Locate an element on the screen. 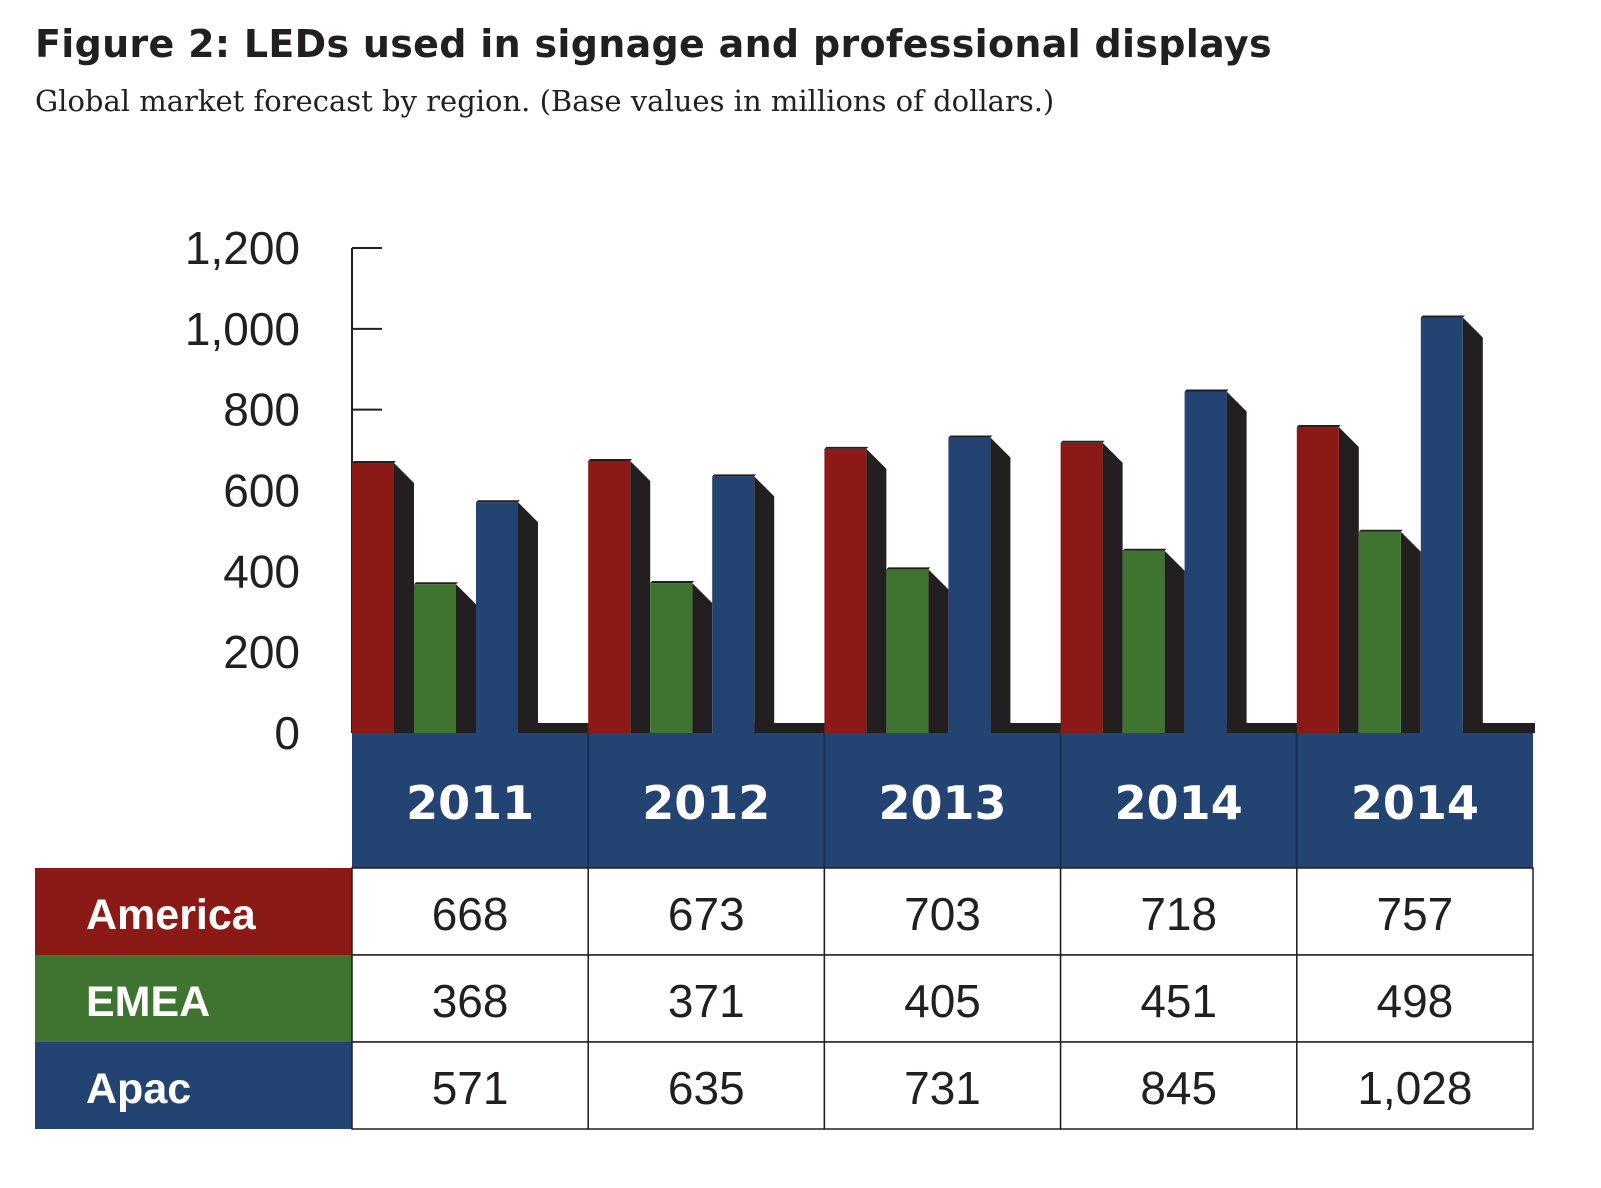 The height and width of the screenshot is (1188, 1601). bar-emea-2012 is located at coordinates (681, 657).